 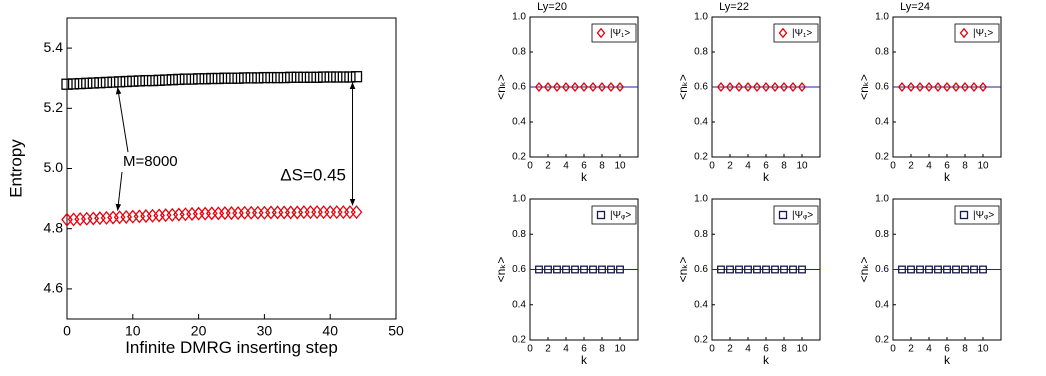 I want to click on y-tick-label: 0.8, so click(x=519, y=52).